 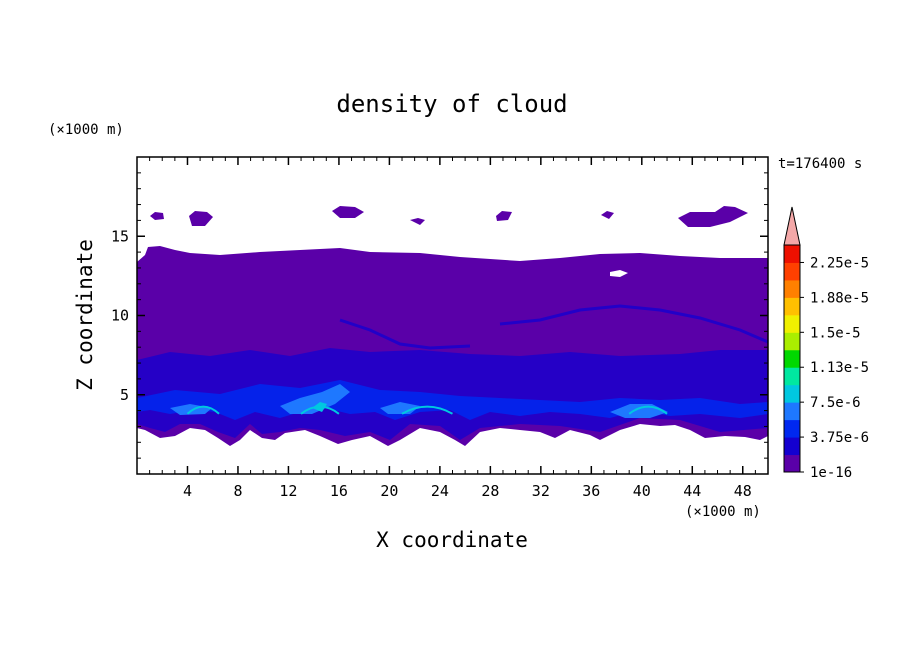 What do you see at coordinates (839, 263) in the screenshot?
I see `colorbar-label: 2.25e-5` at bounding box center [839, 263].